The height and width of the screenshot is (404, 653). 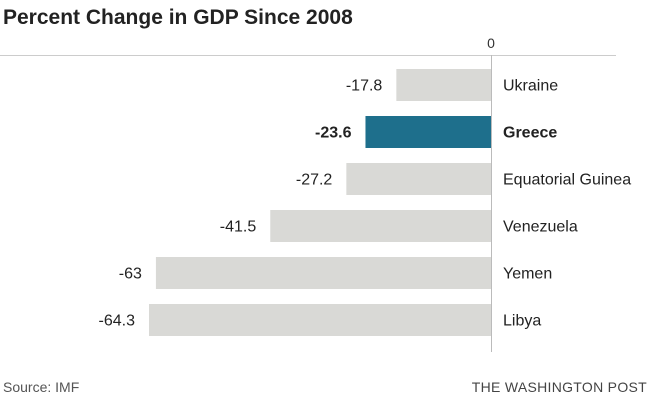 What do you see at coordinates (530, 86) in the screenshot?
I see `category-label: Ukraine` at bounding box center [530, 86].